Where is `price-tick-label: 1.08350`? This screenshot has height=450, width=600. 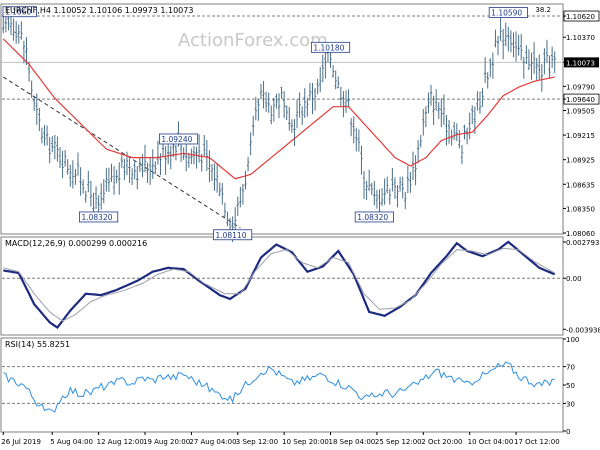 price-tick-label: 1.08350 is located at coordinates (580, 209).